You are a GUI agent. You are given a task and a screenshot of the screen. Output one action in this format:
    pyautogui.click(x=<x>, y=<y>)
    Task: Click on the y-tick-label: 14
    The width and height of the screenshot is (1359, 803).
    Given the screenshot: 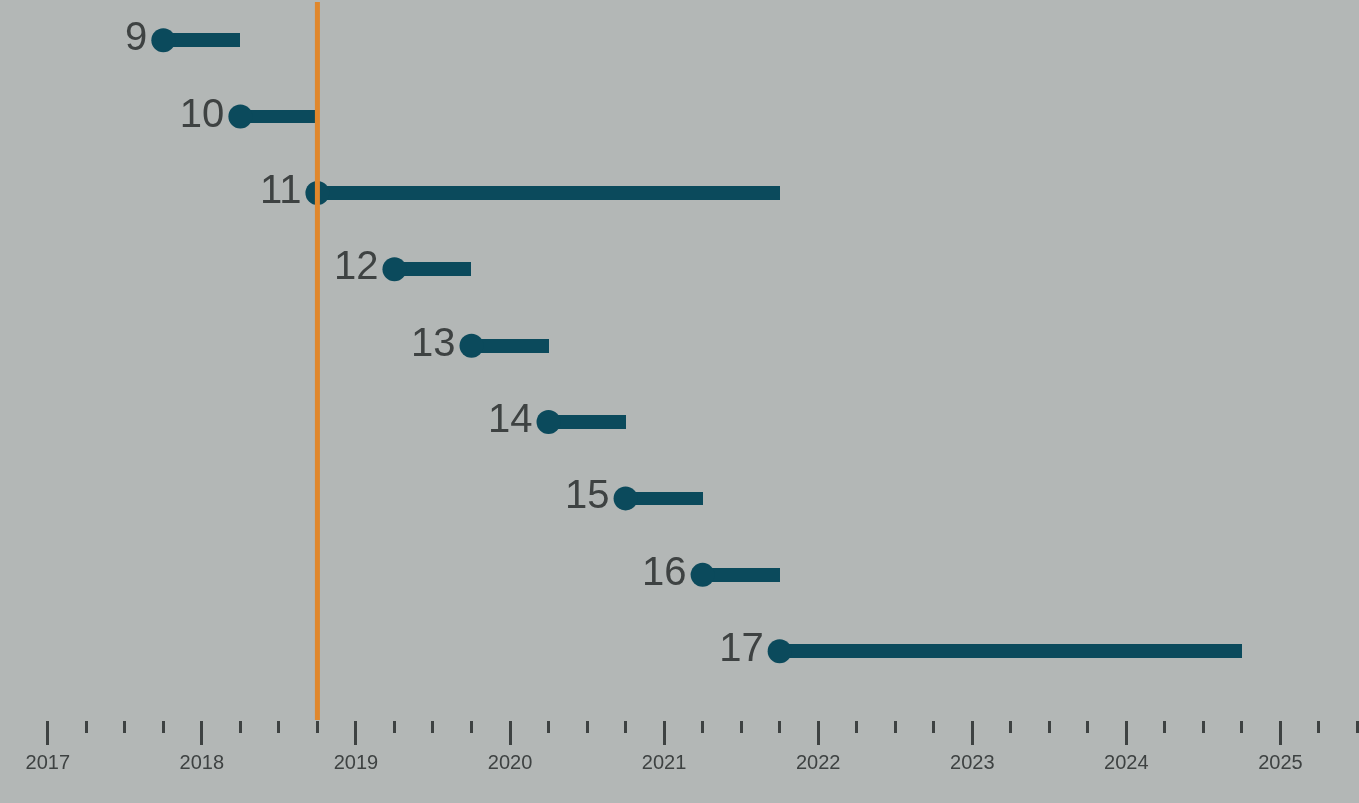 What is the action you would take?
    pyautogui.click(x=510, y=418)
    